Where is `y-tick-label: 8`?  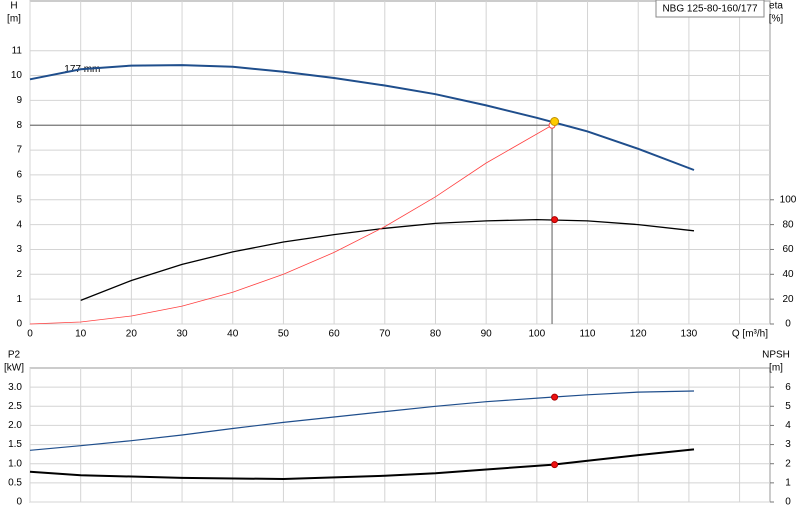
y-tick-label: 8 is located at coordinates (19, 125).